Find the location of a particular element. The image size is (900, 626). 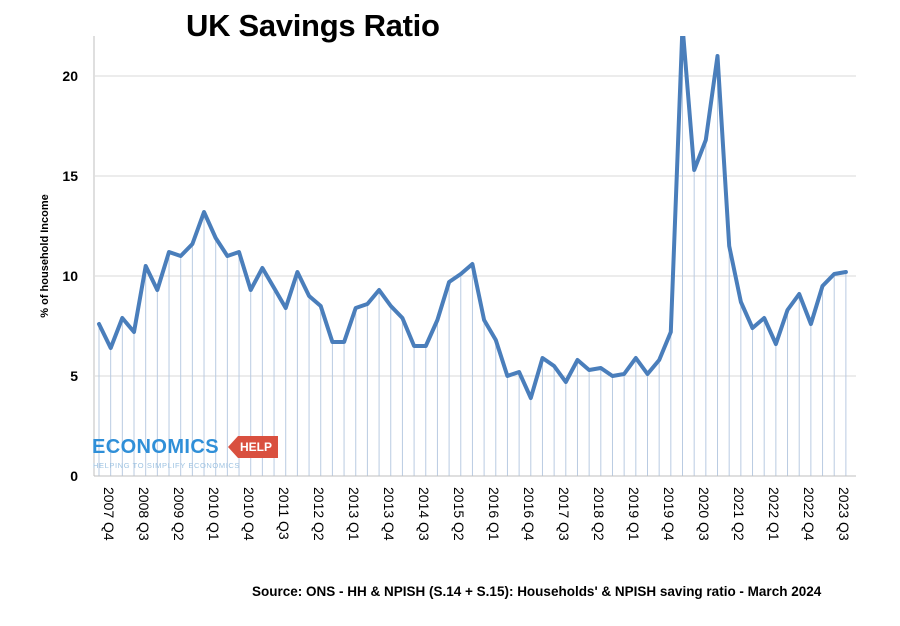

logo-tag: HELP is located at coordinates (253, 447).